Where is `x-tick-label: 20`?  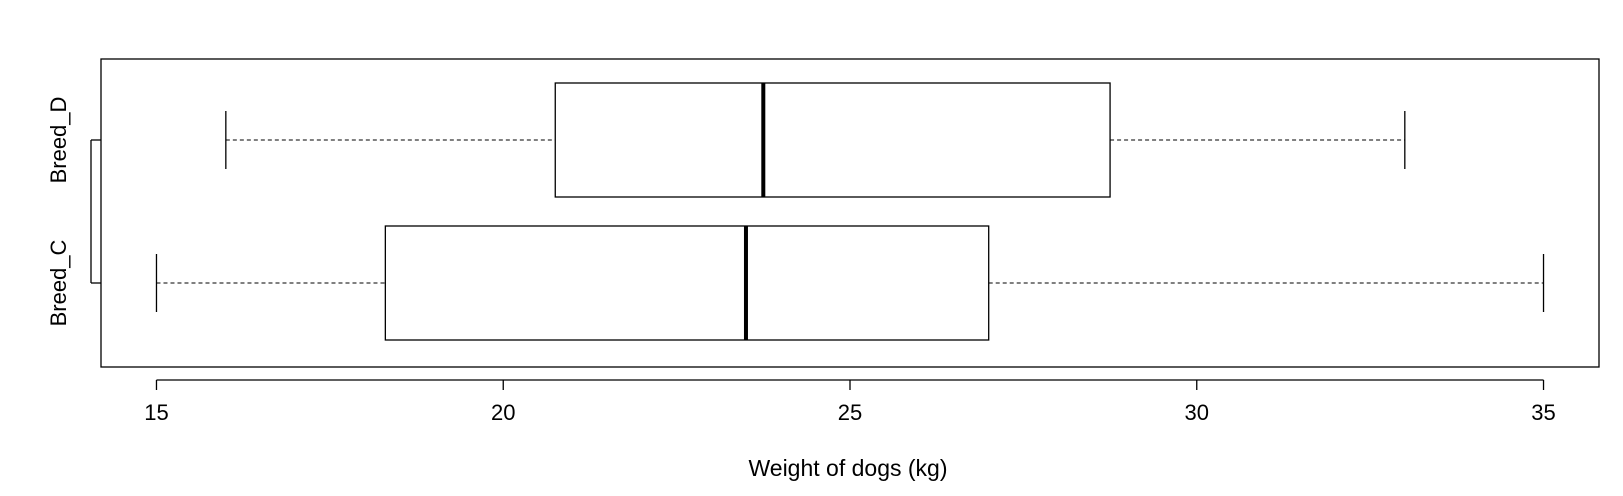
x-tick-label: 20 is located at coordinates (503, 412).